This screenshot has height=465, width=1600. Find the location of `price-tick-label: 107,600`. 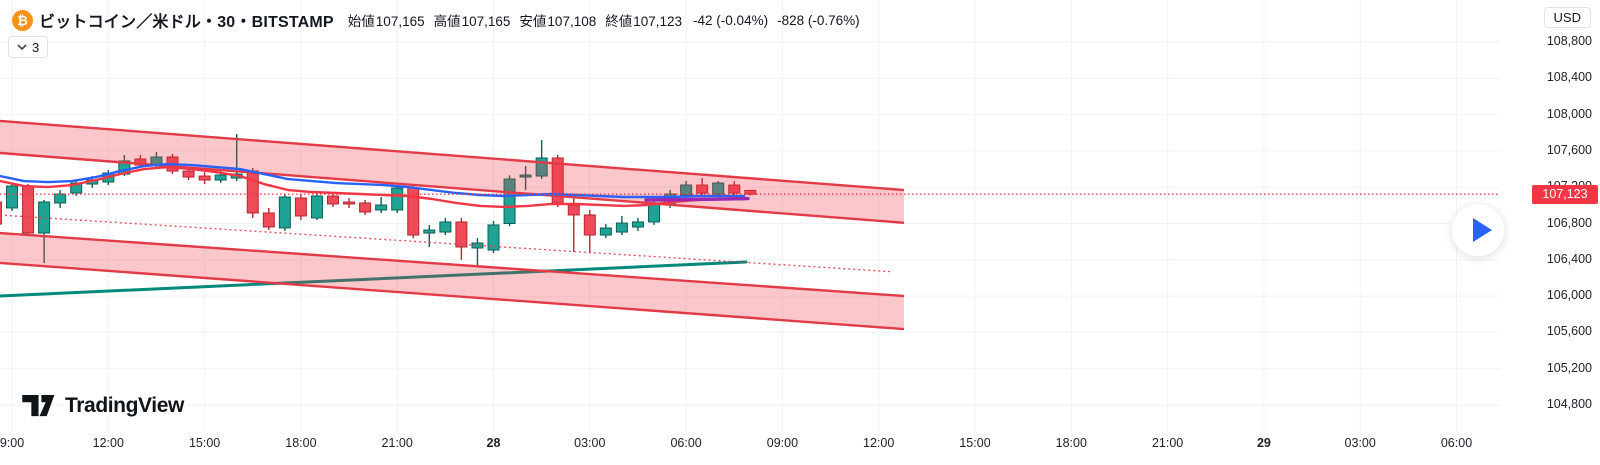

price-tick-label: 107,600 is located at coordinates (1569, 149).